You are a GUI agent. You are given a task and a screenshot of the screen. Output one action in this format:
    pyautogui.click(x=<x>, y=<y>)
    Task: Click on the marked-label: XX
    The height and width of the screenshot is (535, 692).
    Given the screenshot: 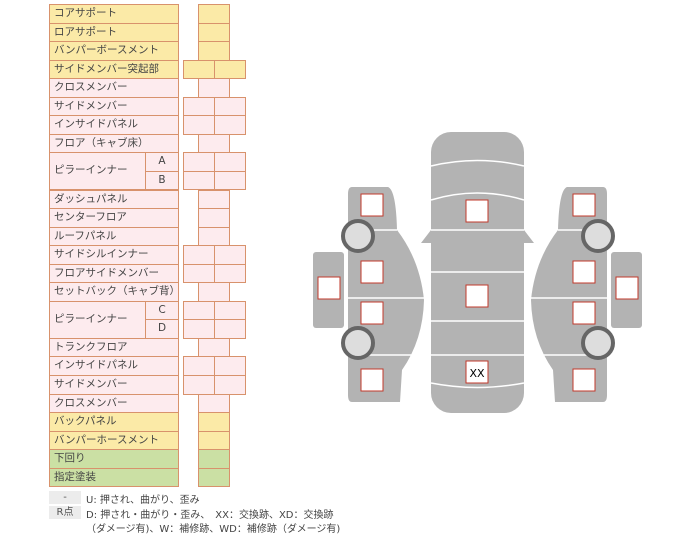 What is the action you would take?
    pyautogui.click(x=477, y=373)
    